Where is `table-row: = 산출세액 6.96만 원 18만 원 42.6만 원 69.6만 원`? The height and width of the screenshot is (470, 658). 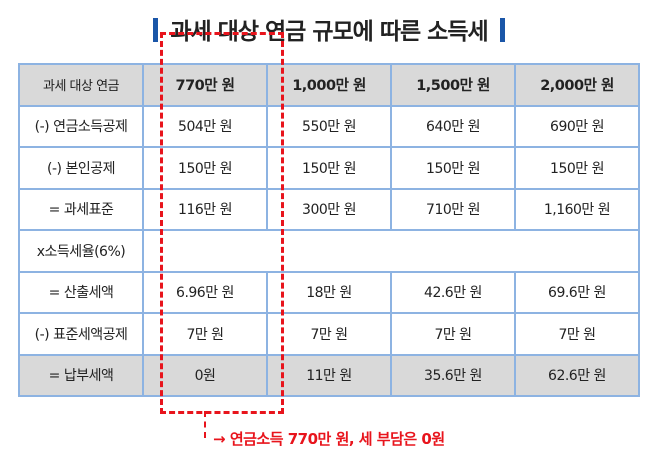 table-row: = 산출세액 6.96만 원 18만 원 42.6만 원 69.6만 원 is located at coordinates (329, 292).